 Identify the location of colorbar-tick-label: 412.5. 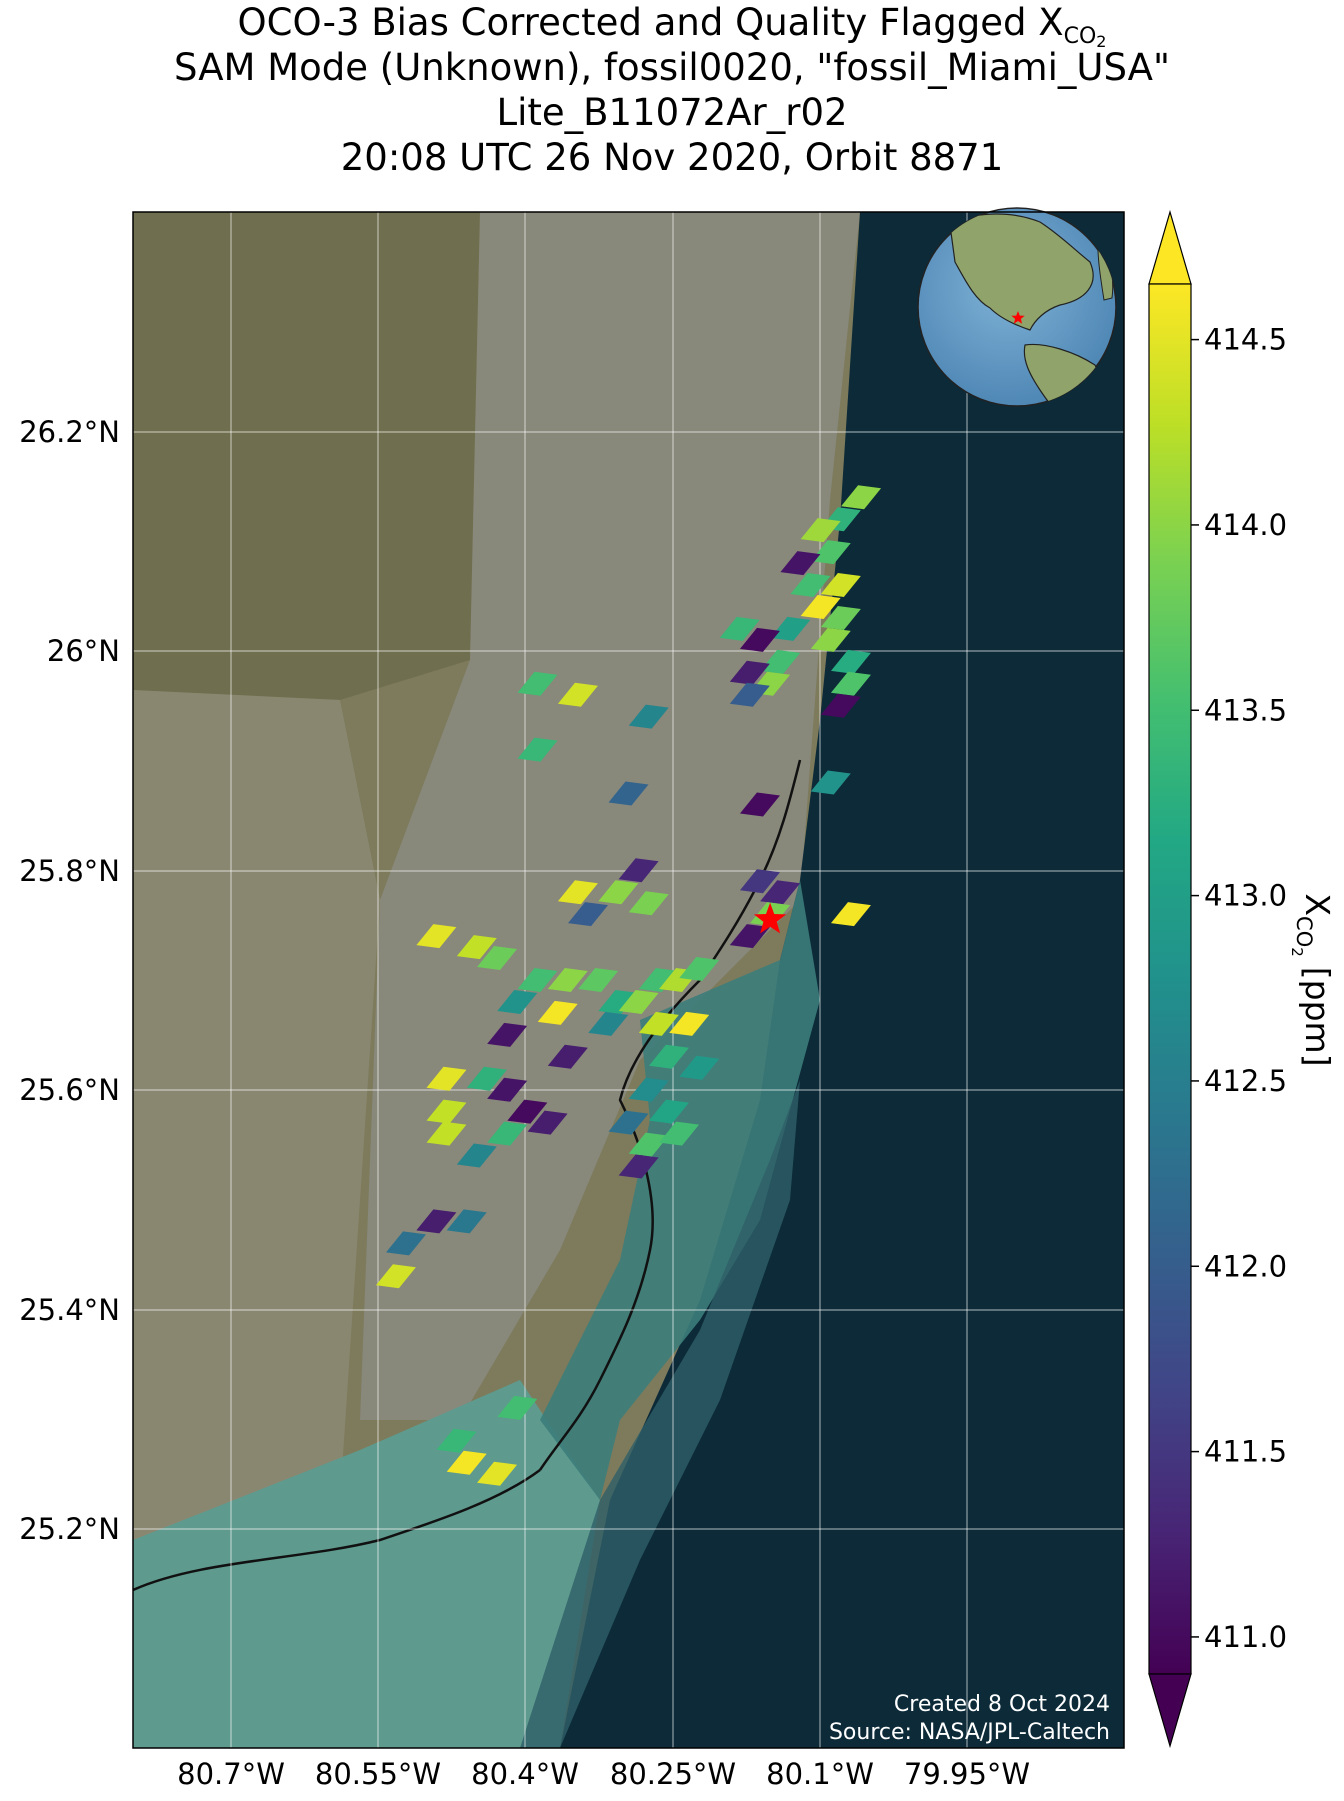
(1245, 1081).